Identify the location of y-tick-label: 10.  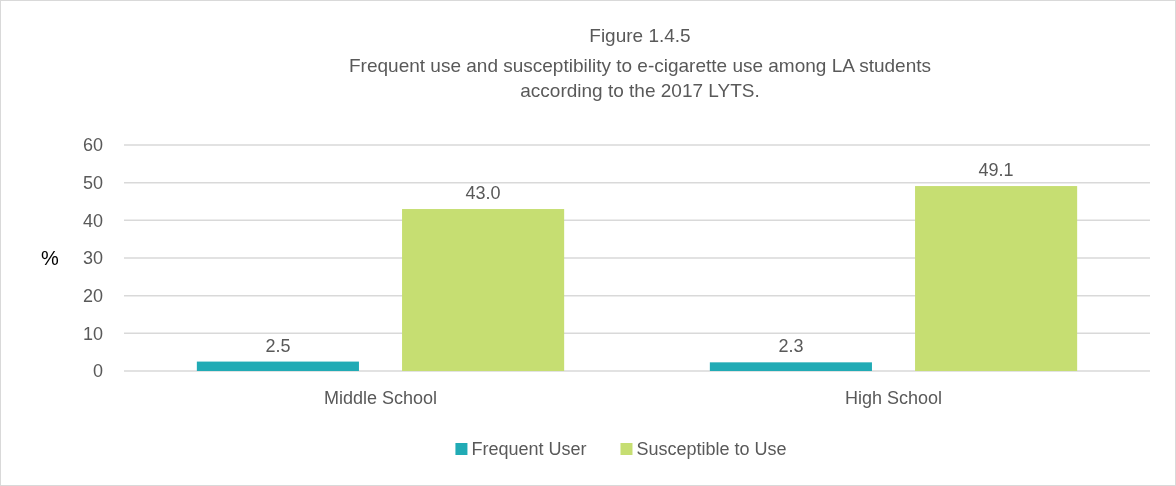
(92, 333).